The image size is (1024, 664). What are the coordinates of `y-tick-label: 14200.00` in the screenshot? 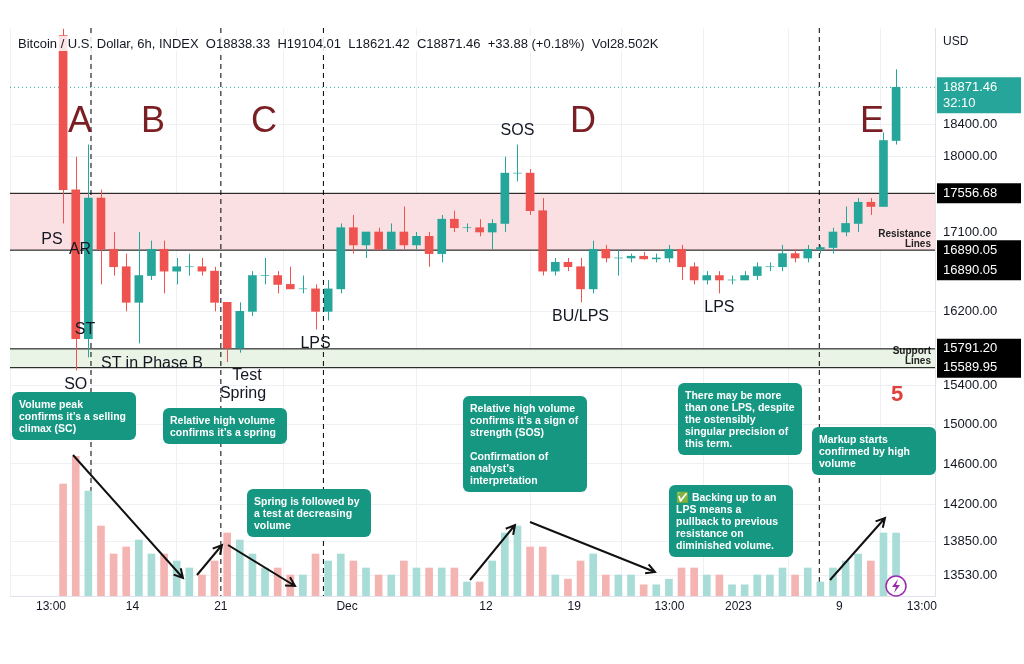 It's located at (970, 504).